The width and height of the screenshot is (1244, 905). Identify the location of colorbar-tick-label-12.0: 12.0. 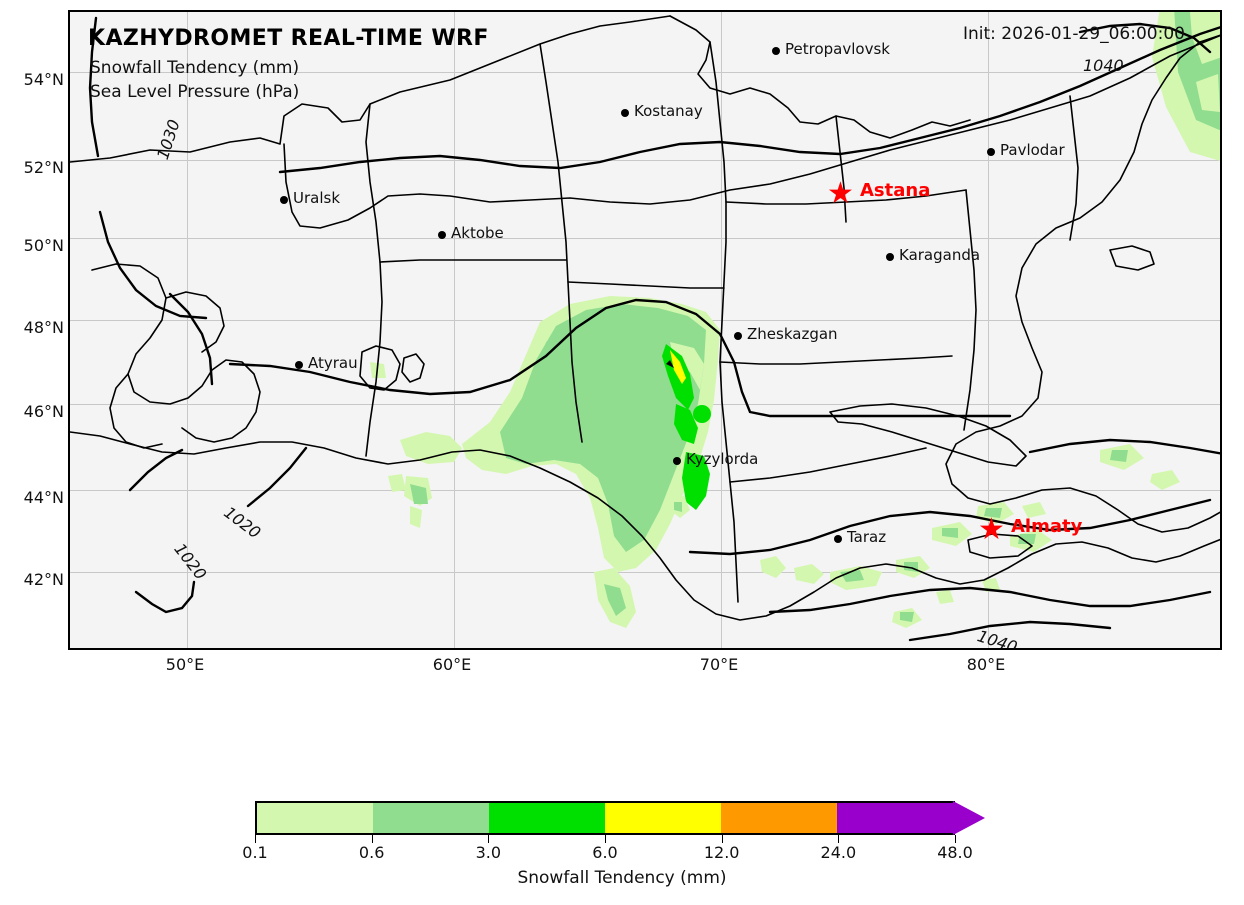
(721, 852).